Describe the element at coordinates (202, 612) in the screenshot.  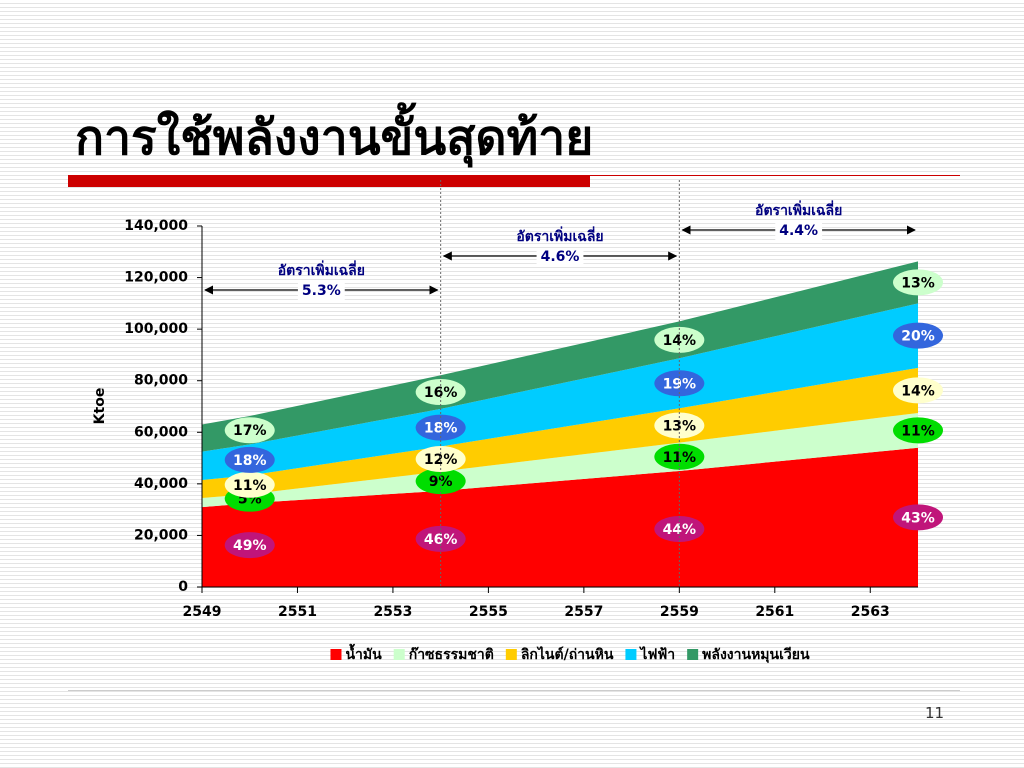
I see `x-tick-label: 2549` at that location.